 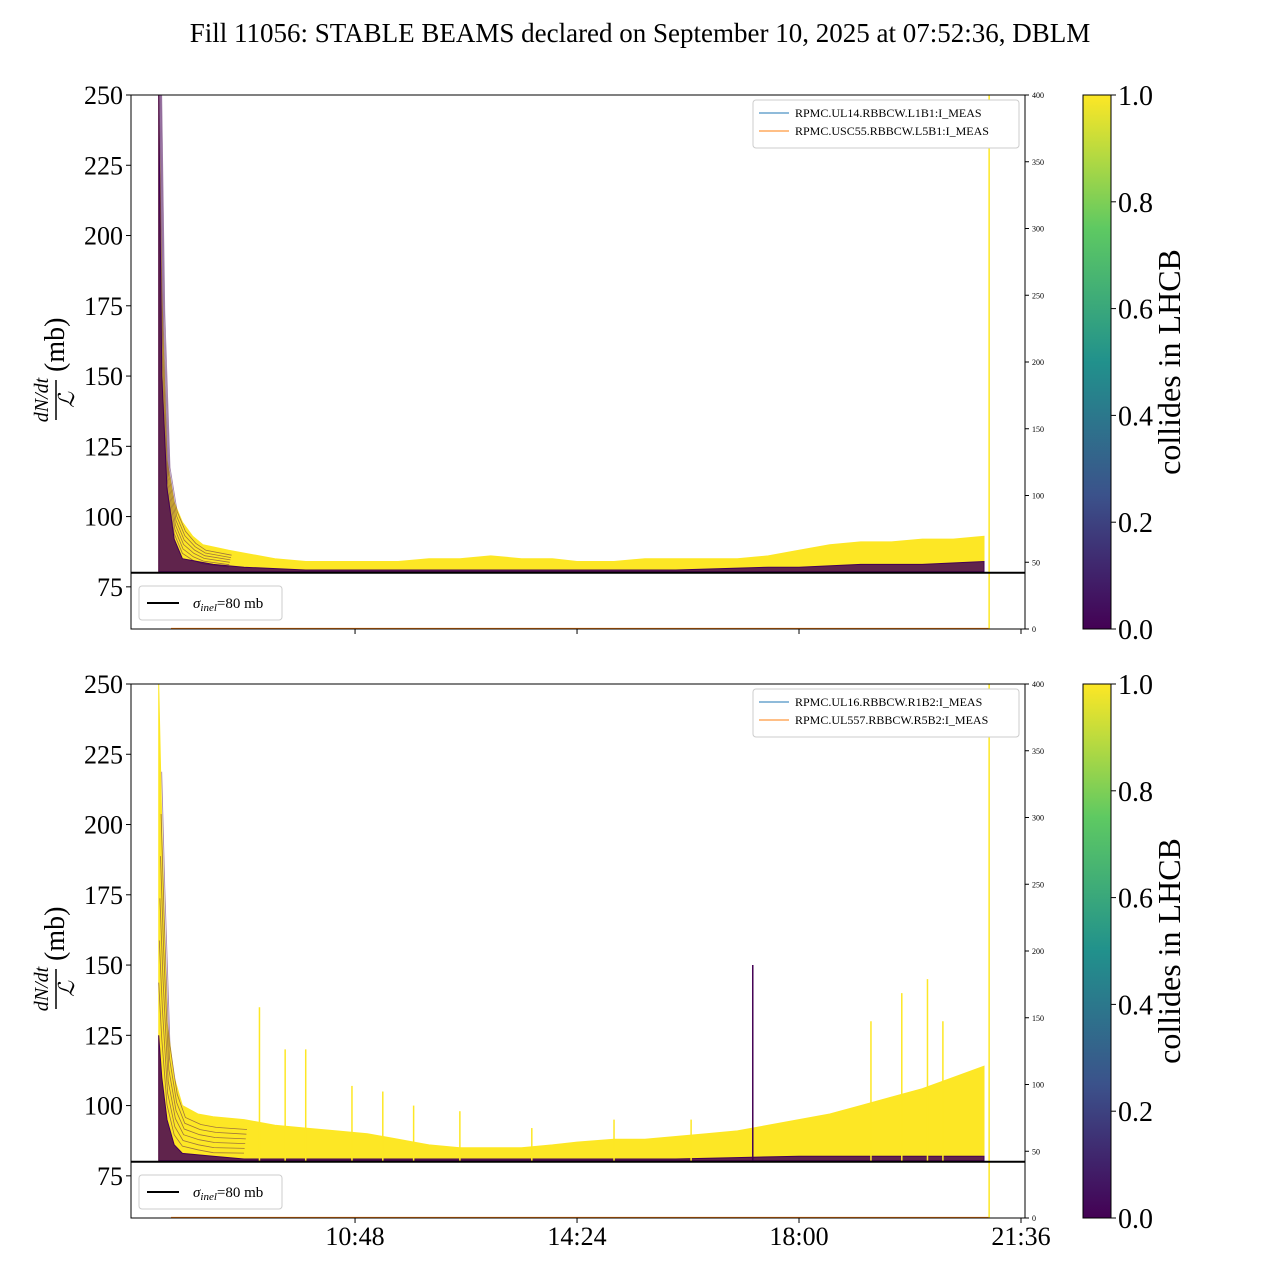 What do you see at coordinates (1020, 1236) in the screenshot?
I see `xtick-label: 21:36` at bounding box center [1020, 1236].